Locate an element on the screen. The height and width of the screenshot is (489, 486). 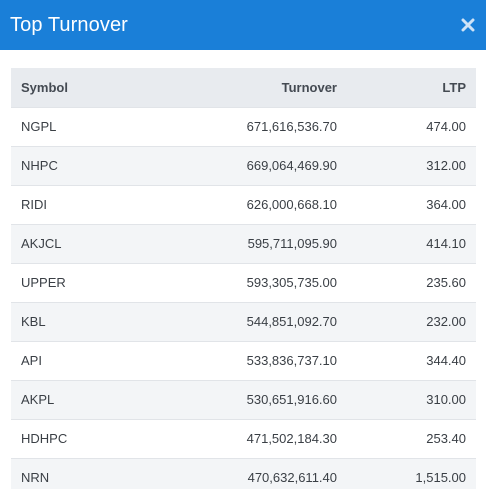
cell-turnover: 533,836,737.10 is located at coordinates (291, 360).